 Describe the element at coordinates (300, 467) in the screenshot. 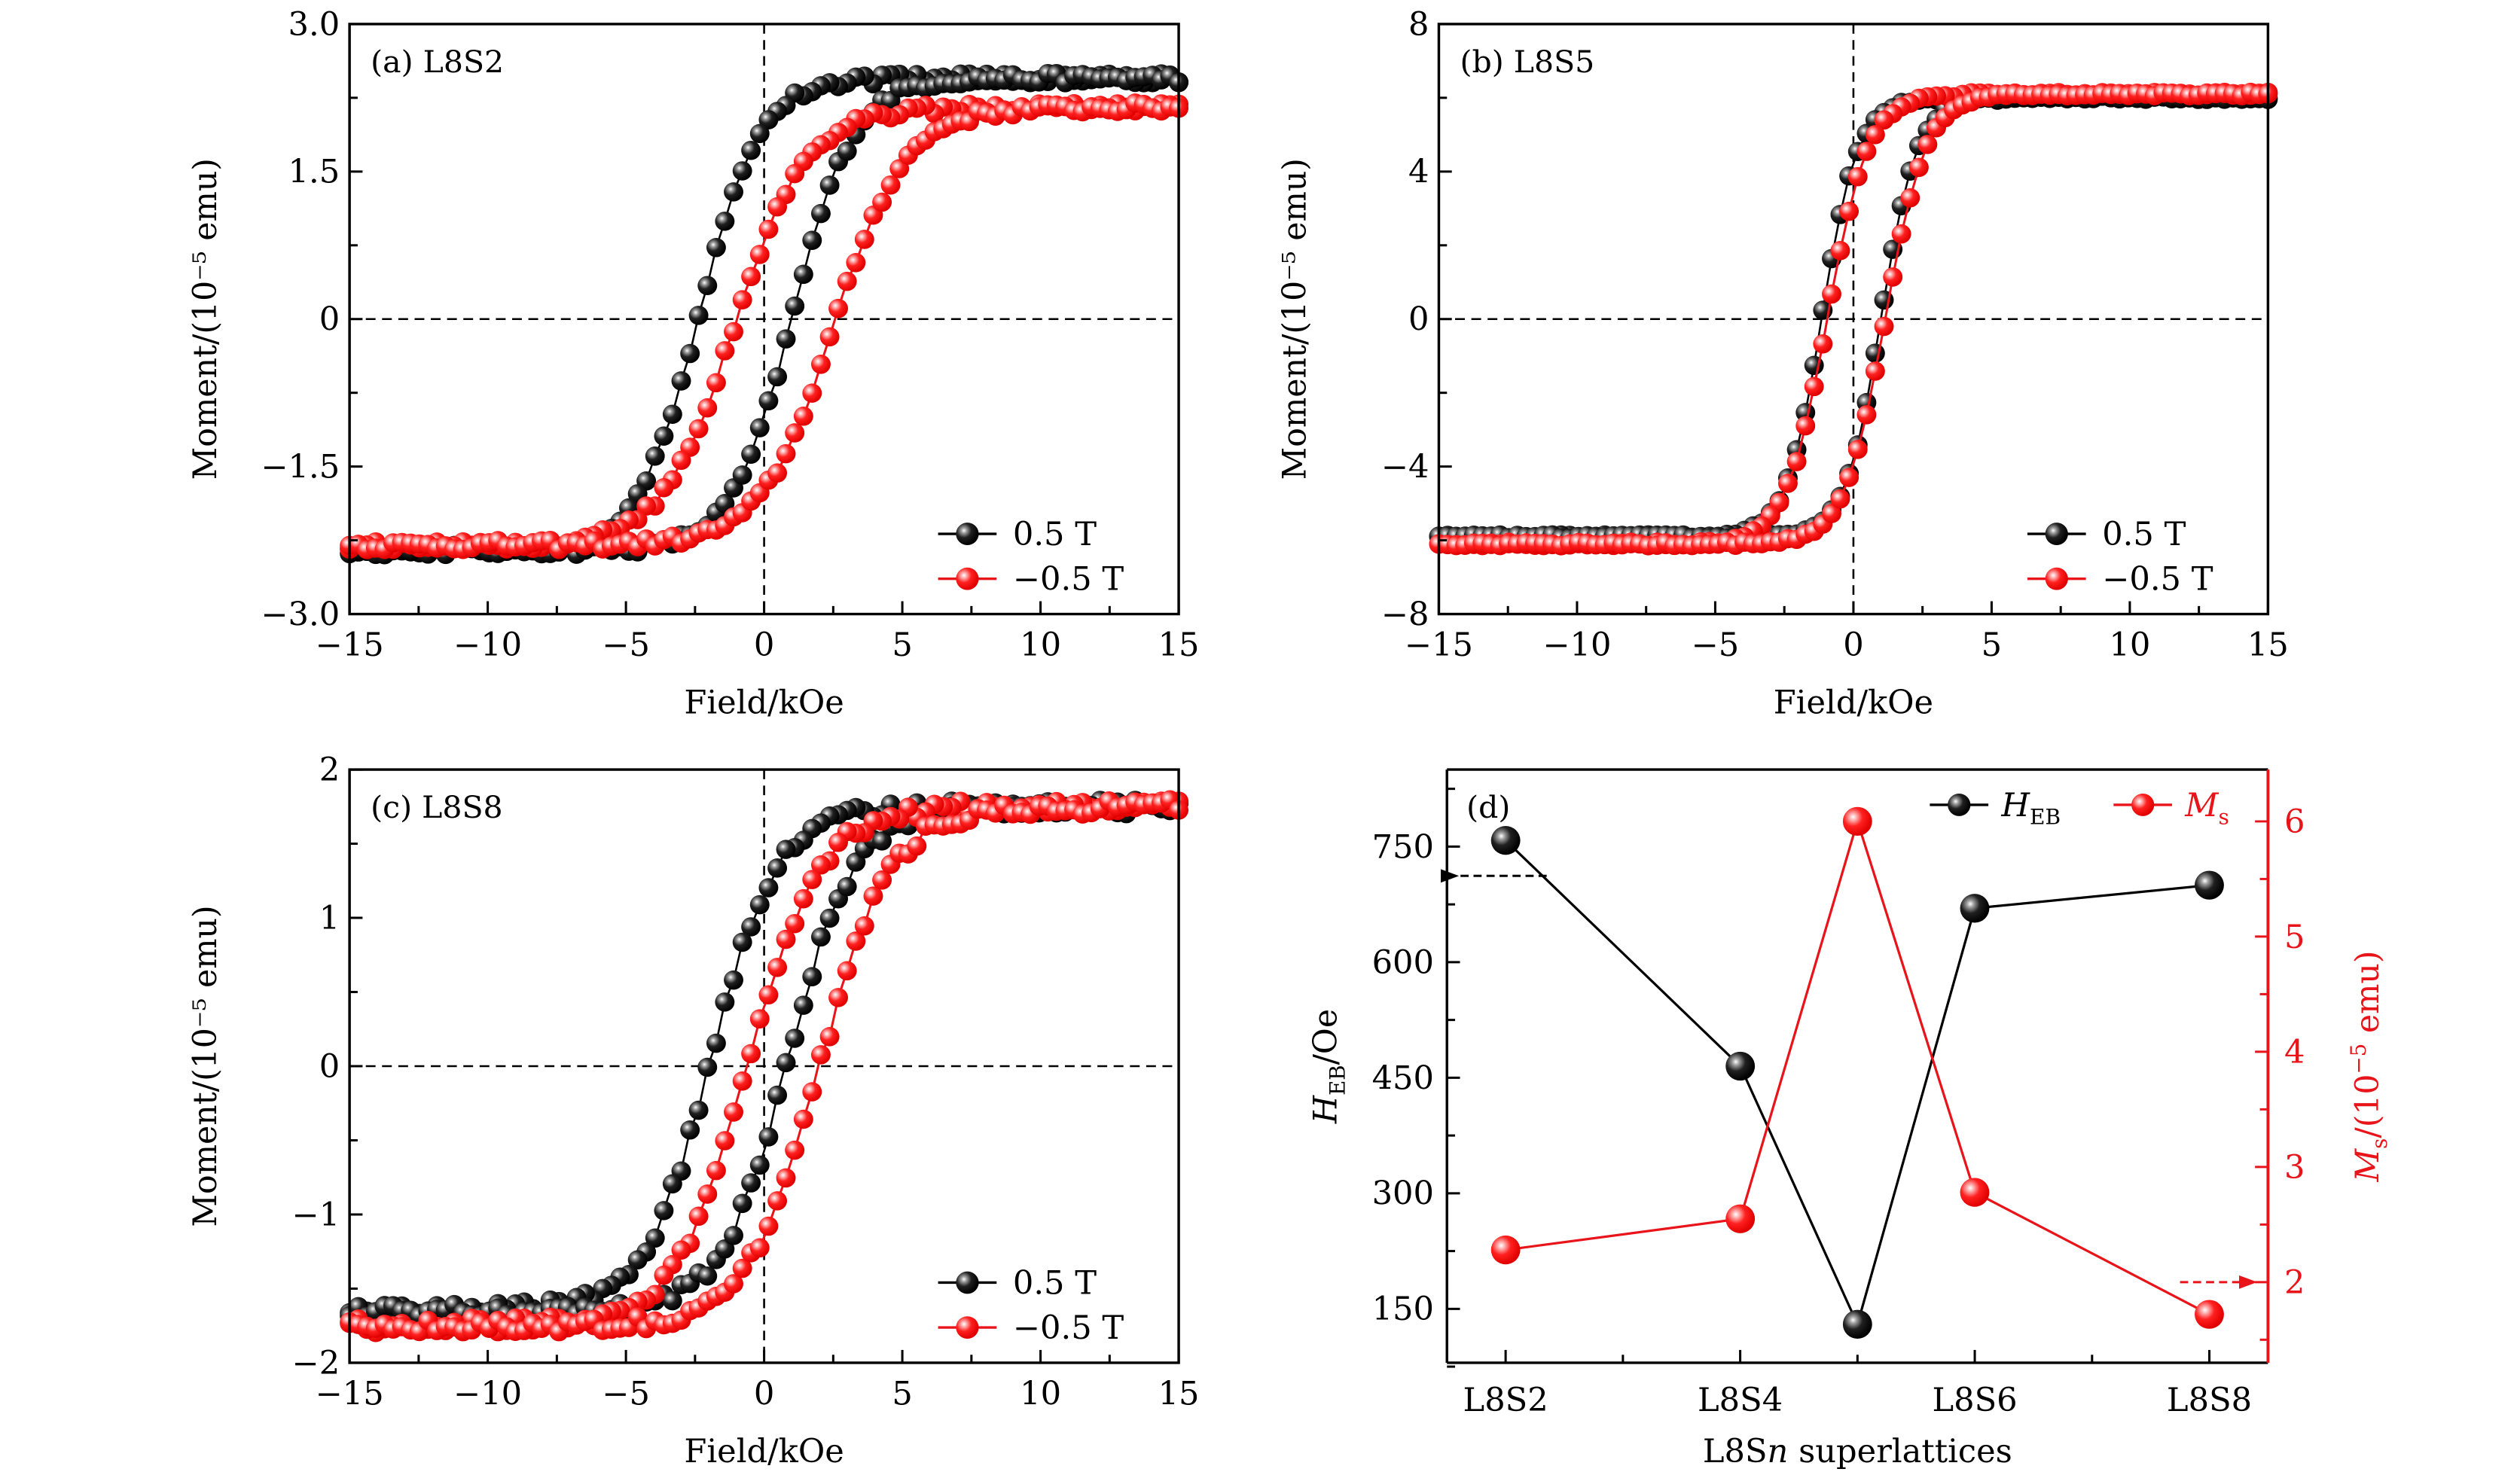

I see `y-tick-label: −1.5` at that location.